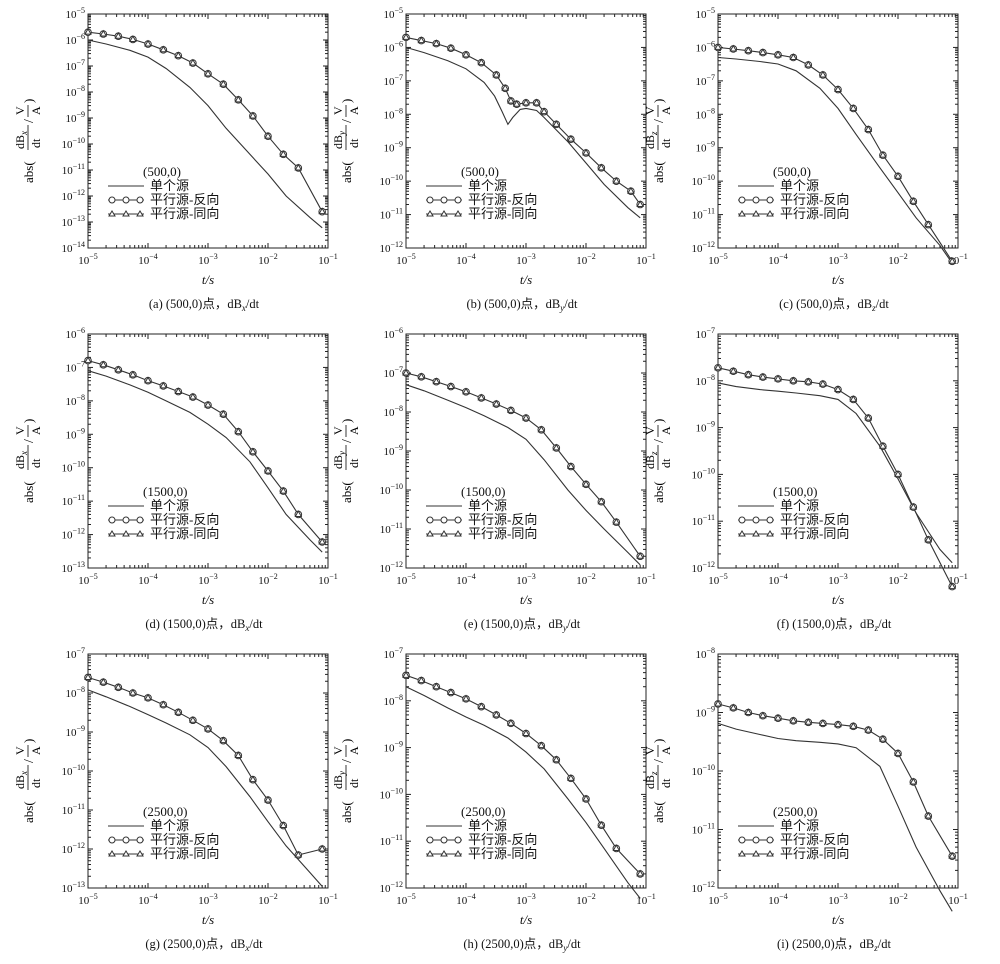 The width and height of the screenshot is (1000, 964). What do you see at coordinates (958, 899) in the screenshot?
I see `x-tick-label: 10⁻¹` at bounding box center [958, 899].